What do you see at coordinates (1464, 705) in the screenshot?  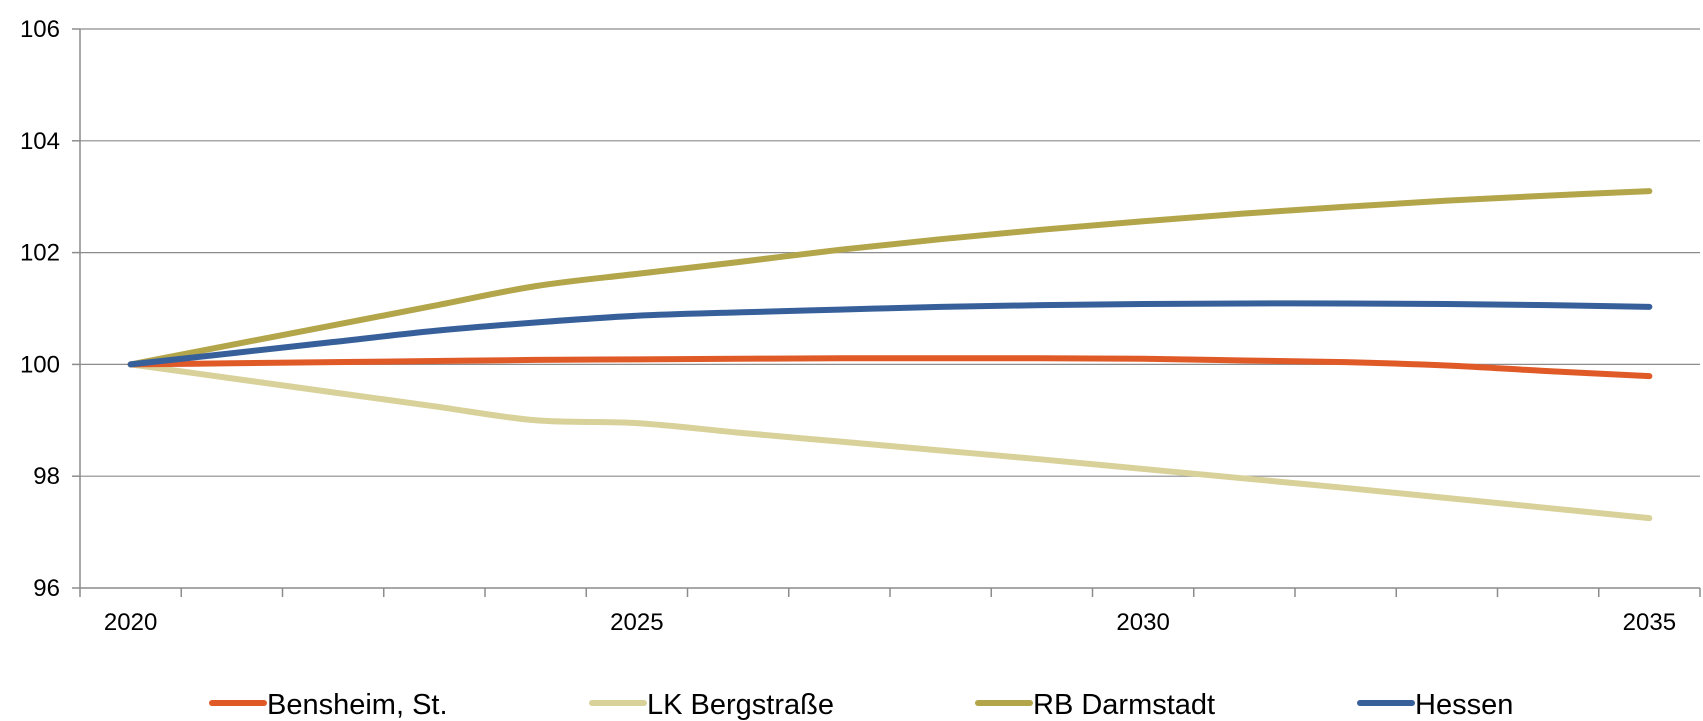 I see `legend-label-hessen: Hessen` at bounding box center [1464, 705].